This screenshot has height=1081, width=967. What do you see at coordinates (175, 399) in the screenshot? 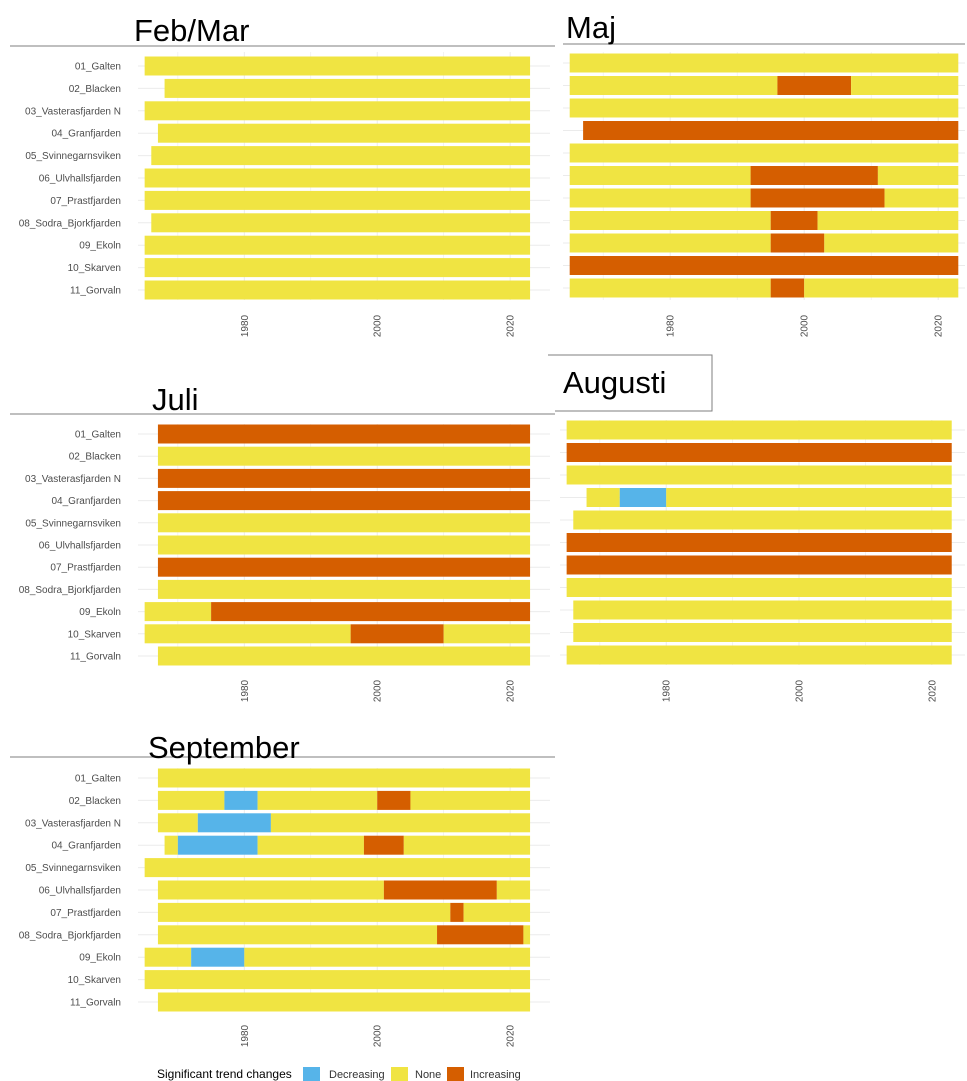
I see `panel-title: Juli` at bounding box center [175, 399].